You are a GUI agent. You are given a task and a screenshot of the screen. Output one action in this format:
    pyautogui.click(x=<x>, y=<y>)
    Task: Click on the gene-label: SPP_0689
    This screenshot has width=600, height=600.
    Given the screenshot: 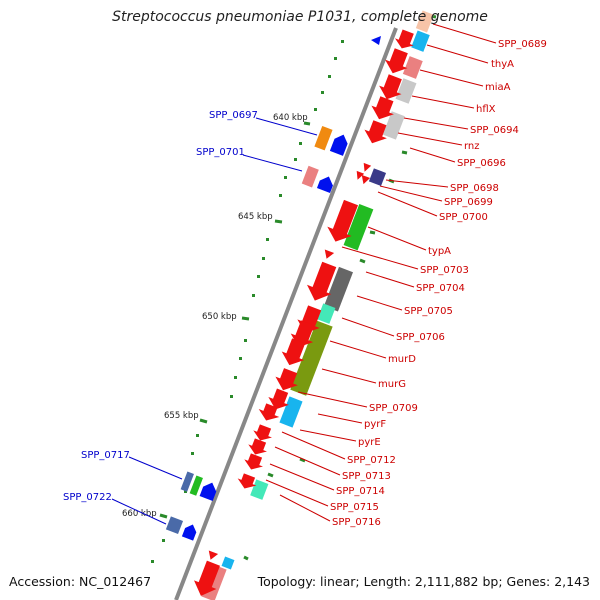 What is the action you would take?
    pyautogui.click(x=522, y=44)
    